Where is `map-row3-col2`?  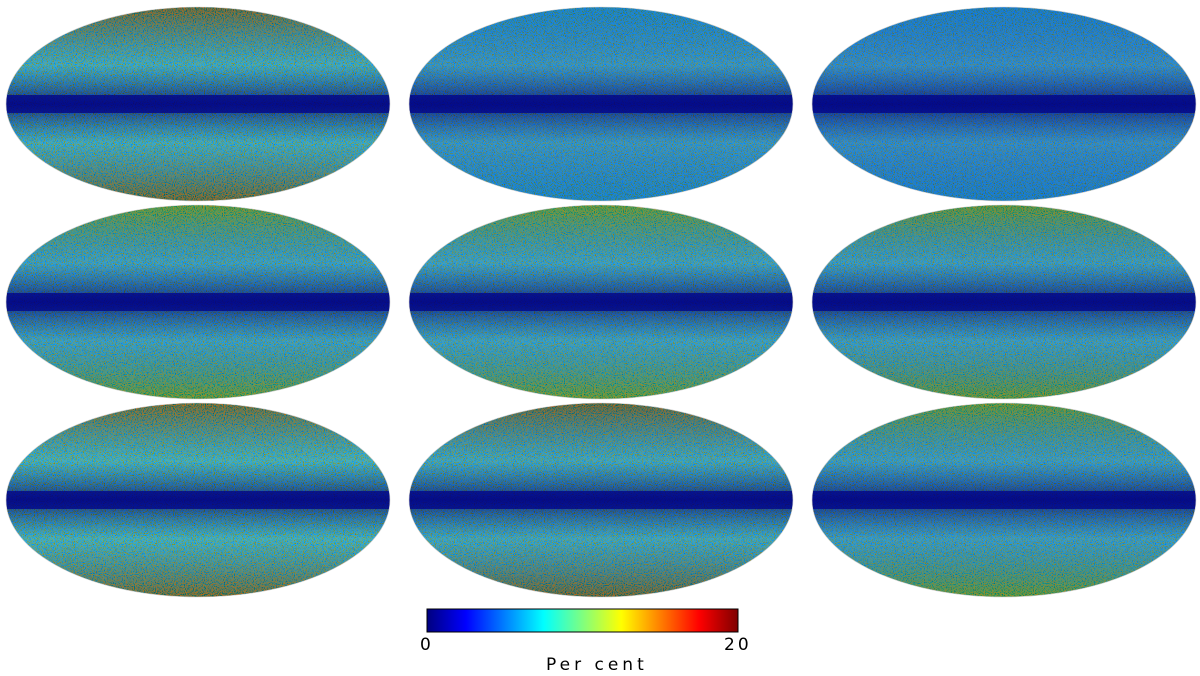
map-row3-col2 is located at coordinates (601, 500).